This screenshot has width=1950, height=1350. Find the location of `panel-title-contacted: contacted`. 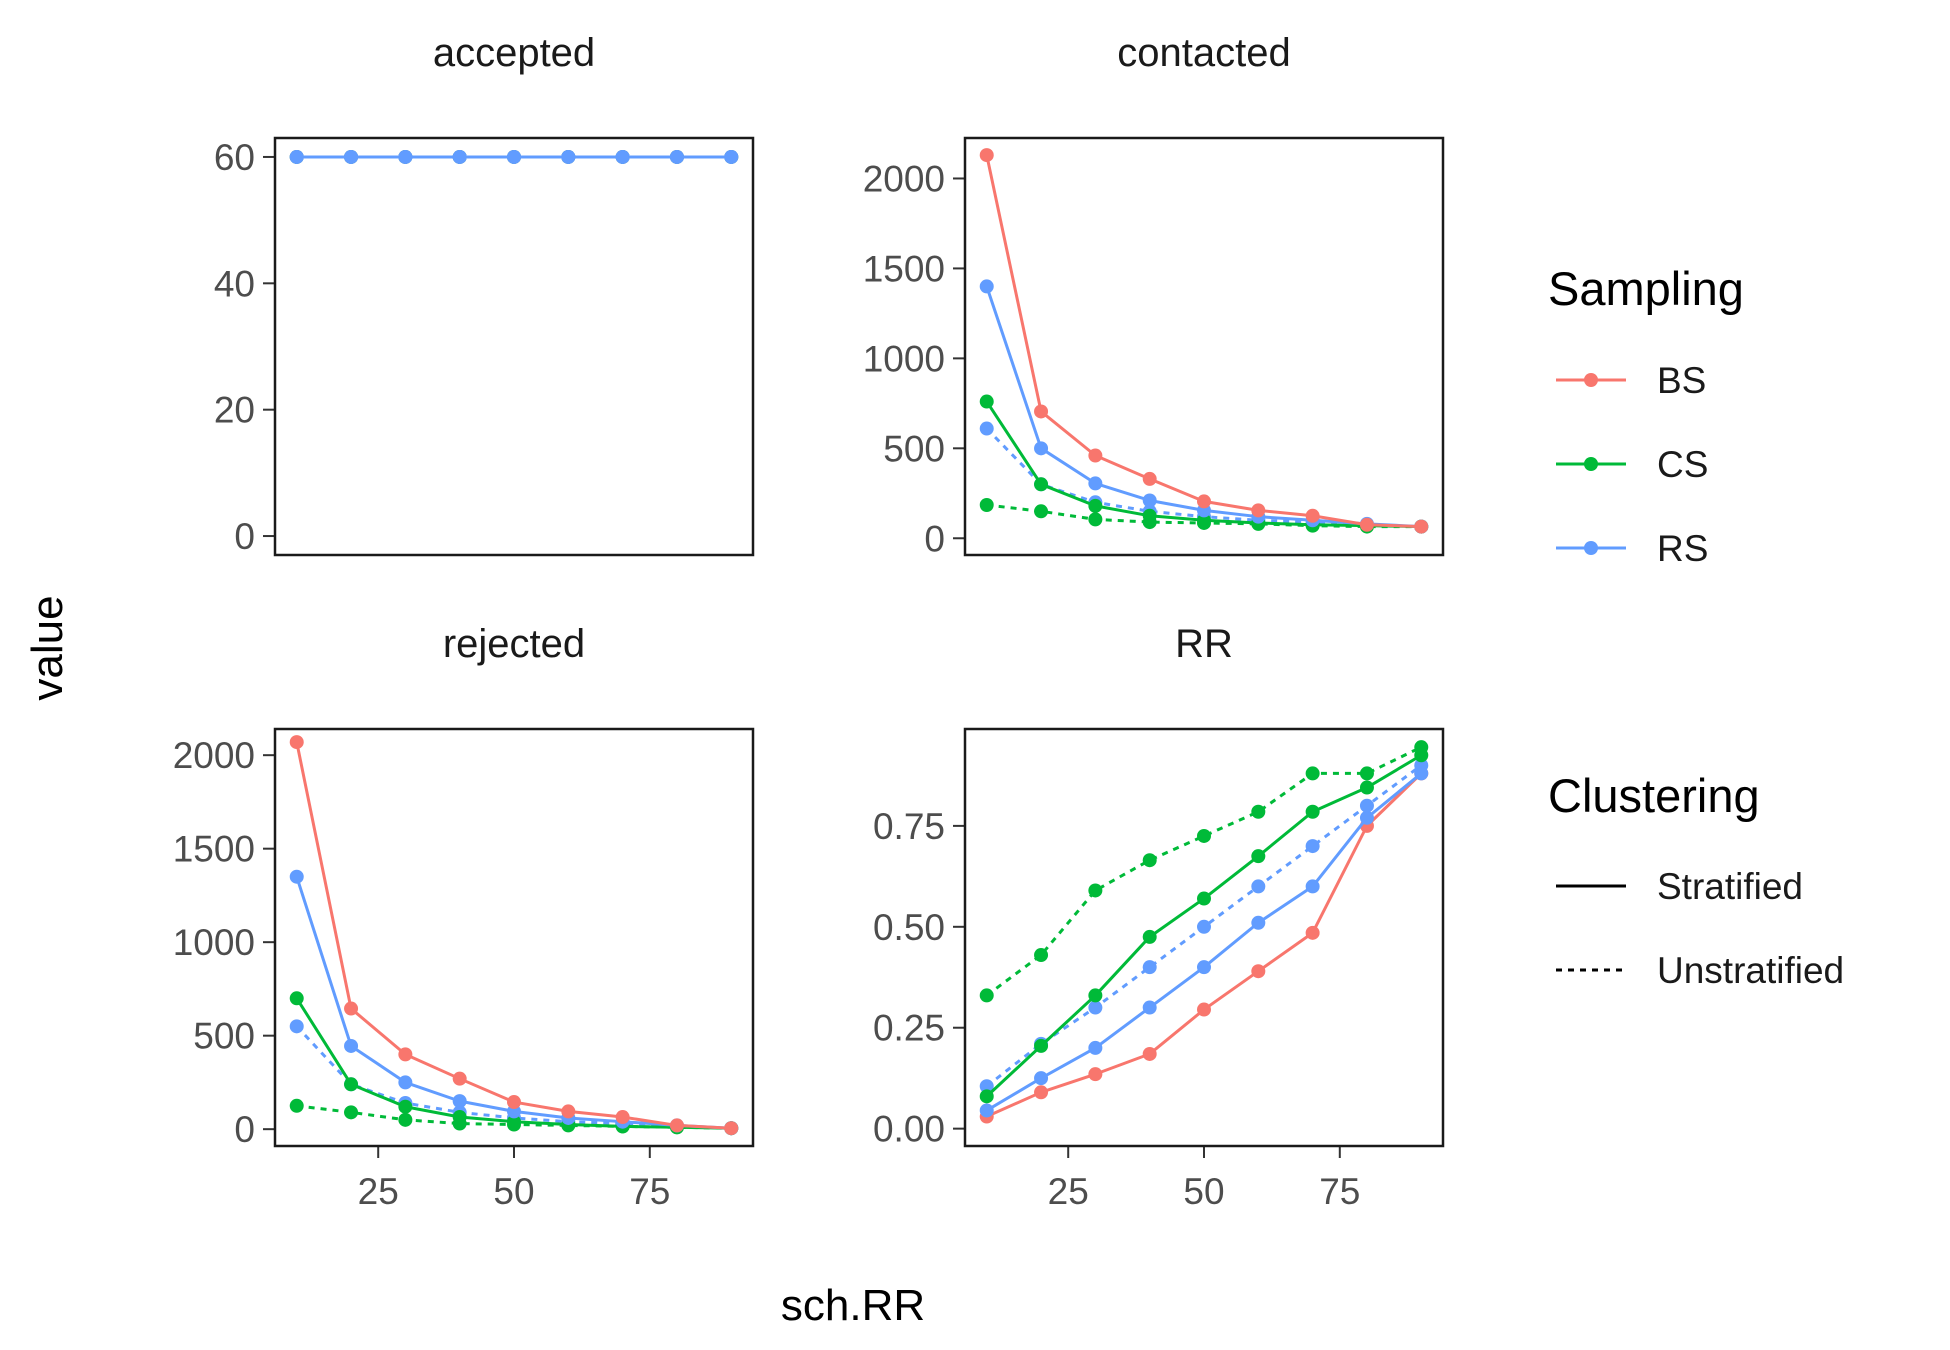

panel-title-contacted: contacted is located at coordinates (1203, 53).